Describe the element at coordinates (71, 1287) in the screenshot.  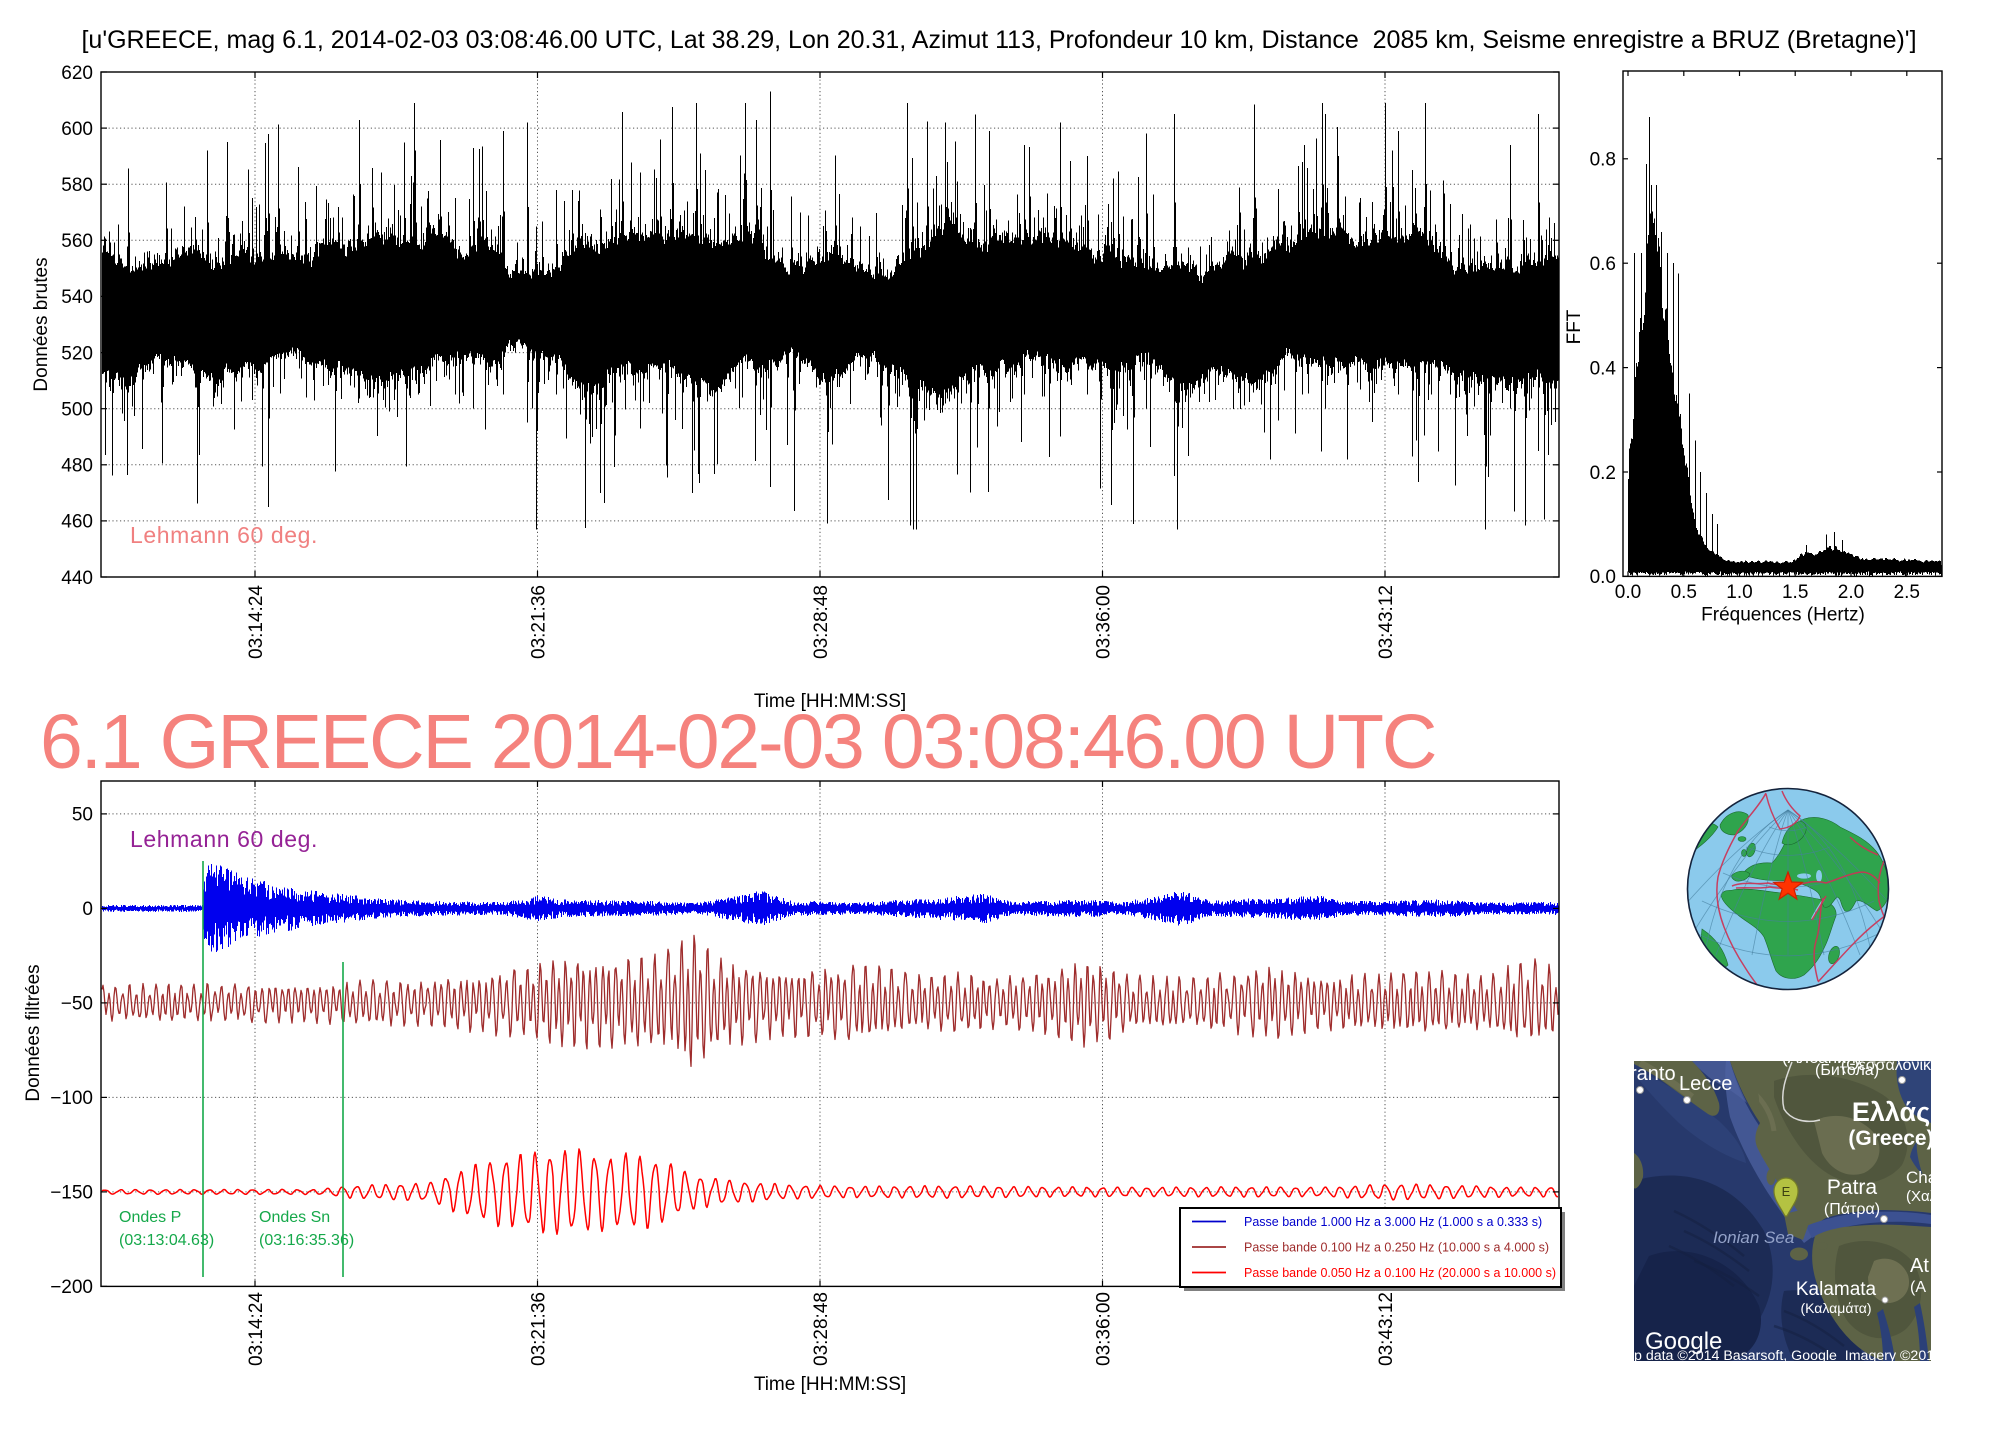
I see `svg-text: −200` at that location.